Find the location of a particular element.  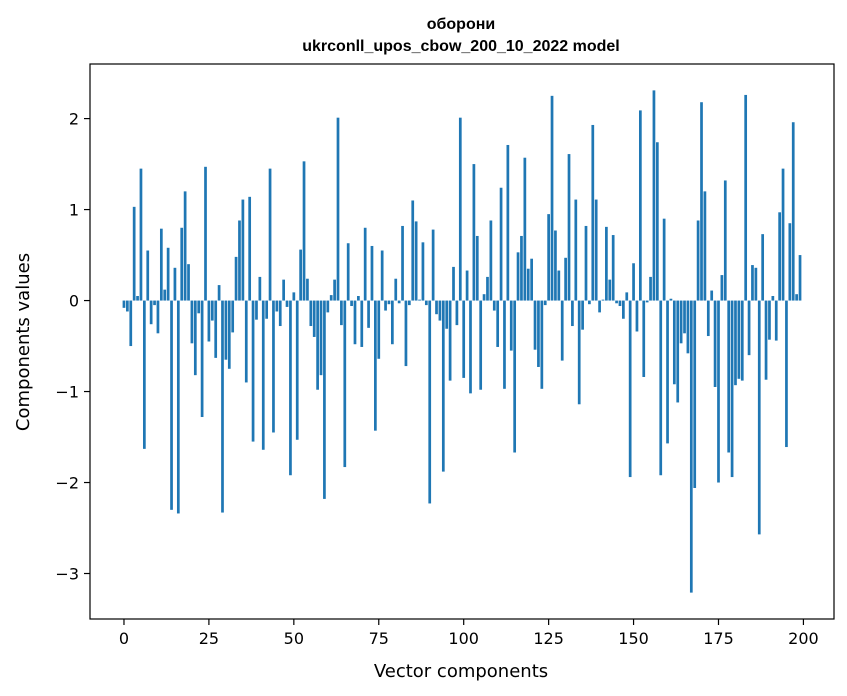

y-tick-label: 1 is located at coordinates (74, 210).